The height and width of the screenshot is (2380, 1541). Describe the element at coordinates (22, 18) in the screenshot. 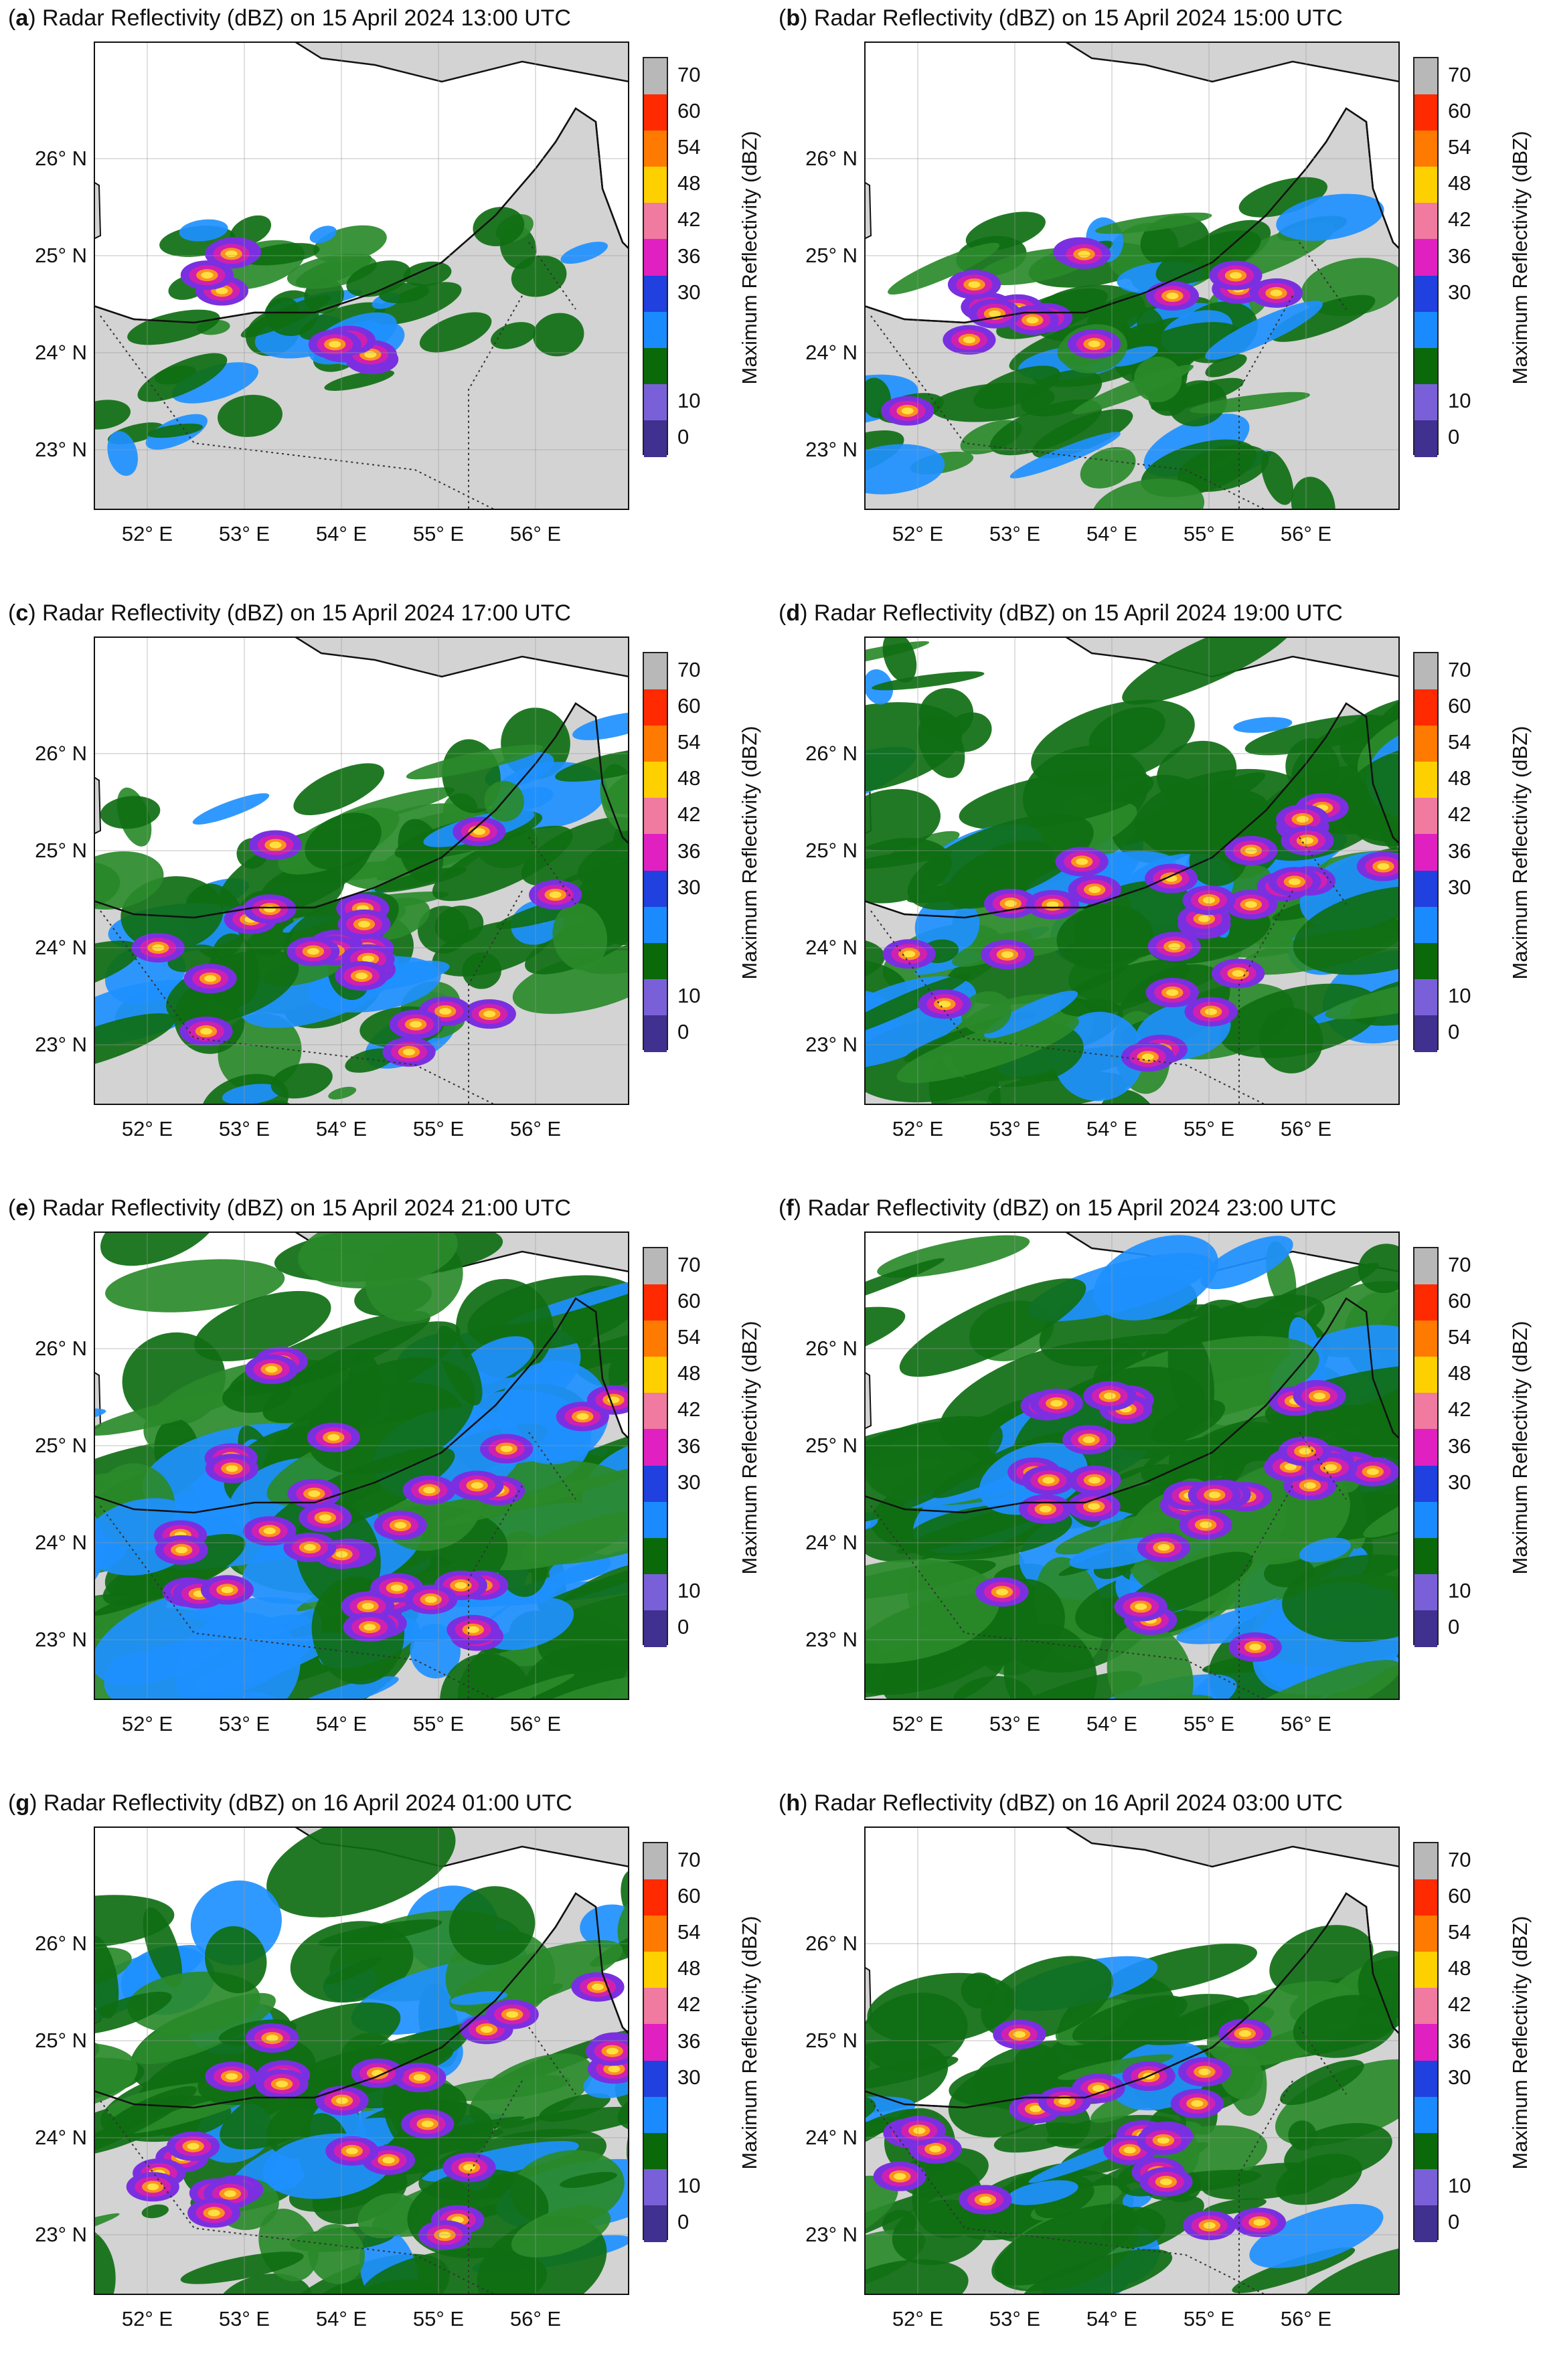

I see `panel-letter: a` at that location.